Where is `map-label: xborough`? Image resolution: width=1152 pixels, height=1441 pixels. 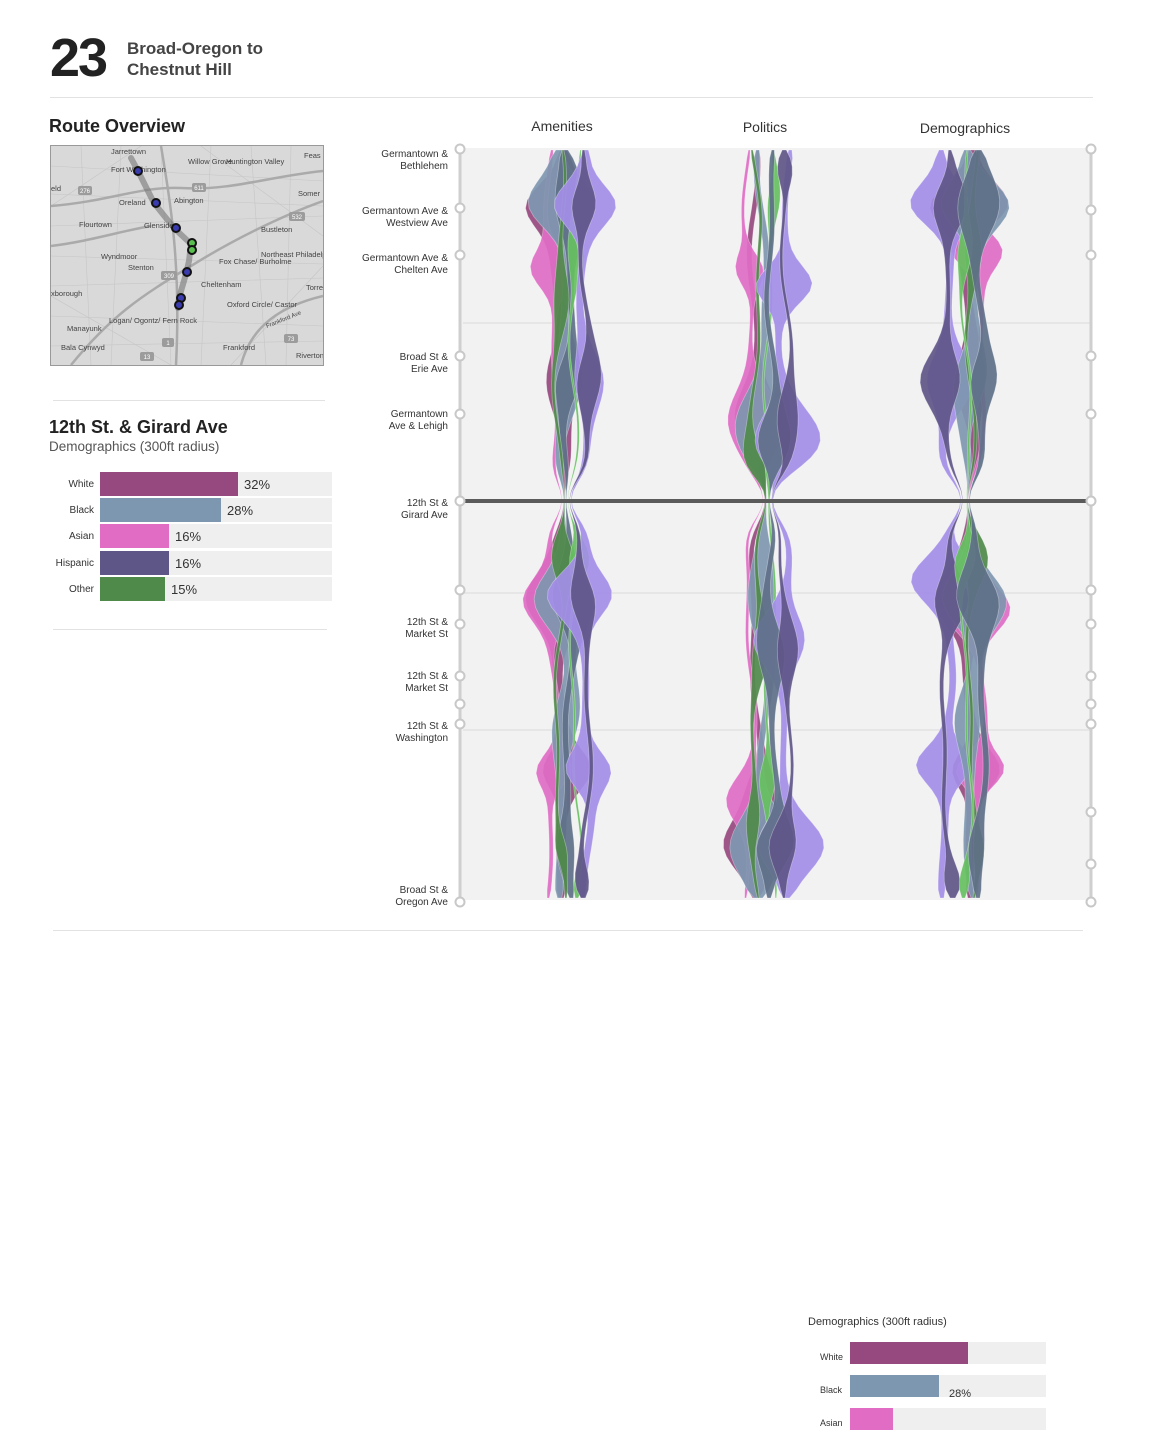
map-label: xborough is located at coordinates (66, 293).